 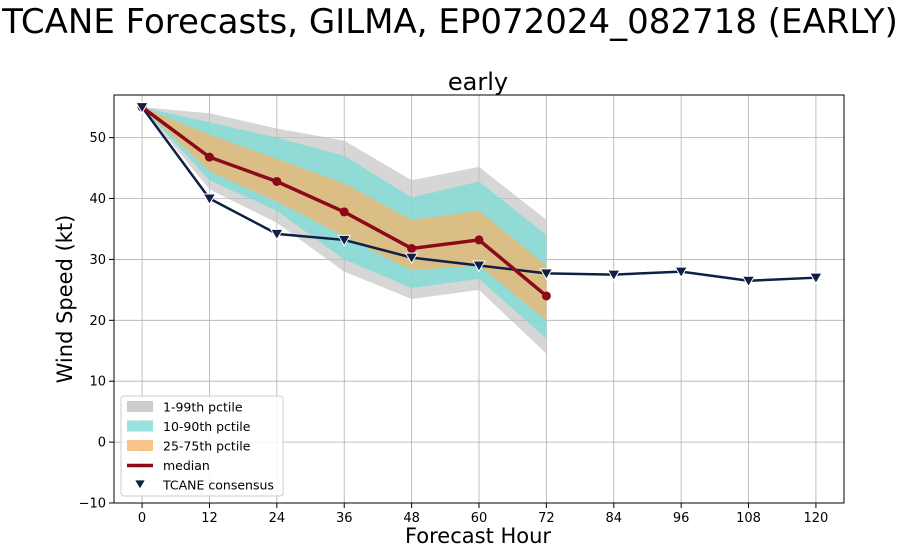 What do you see at coordinates (613, 518) in the screenshot?
I see `x-tick-label: 84` at bounding box center [613, 518].